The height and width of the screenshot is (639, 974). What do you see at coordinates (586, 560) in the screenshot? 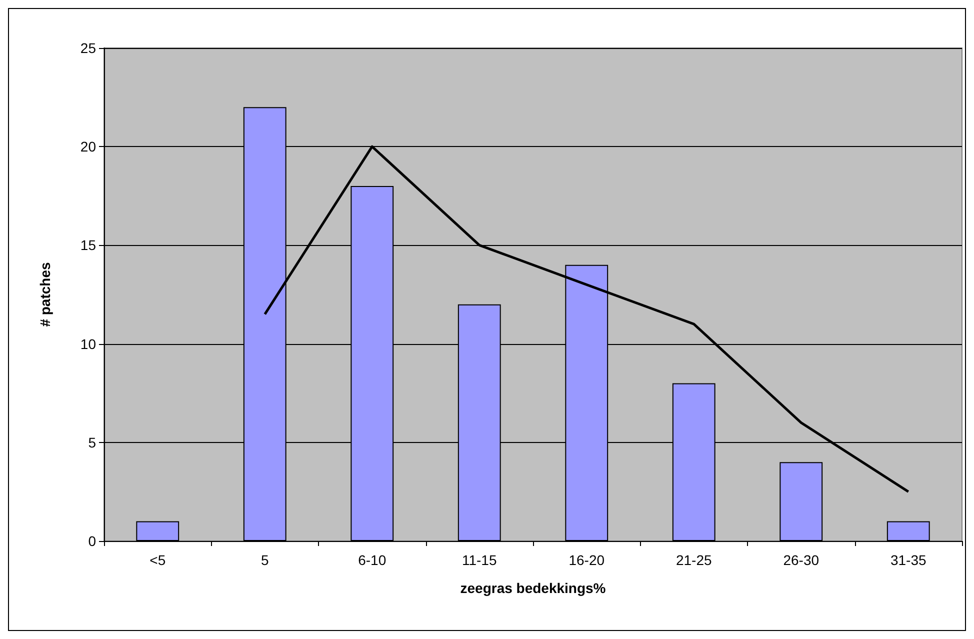
I see `x-tick-label: 16-20` at bounding box center [586, 560].